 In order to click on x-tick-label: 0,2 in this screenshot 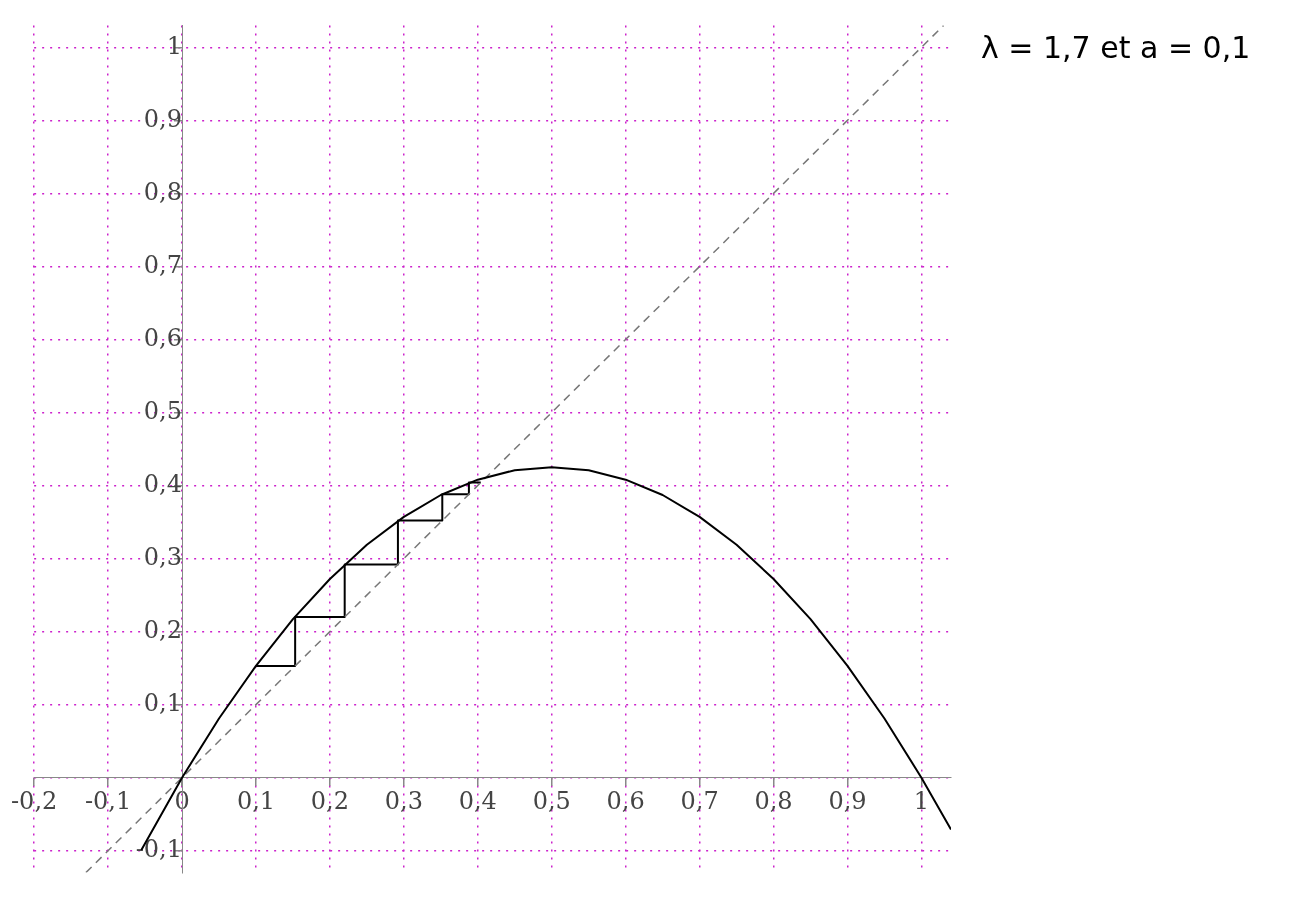, I will do `click(329, 801)`.